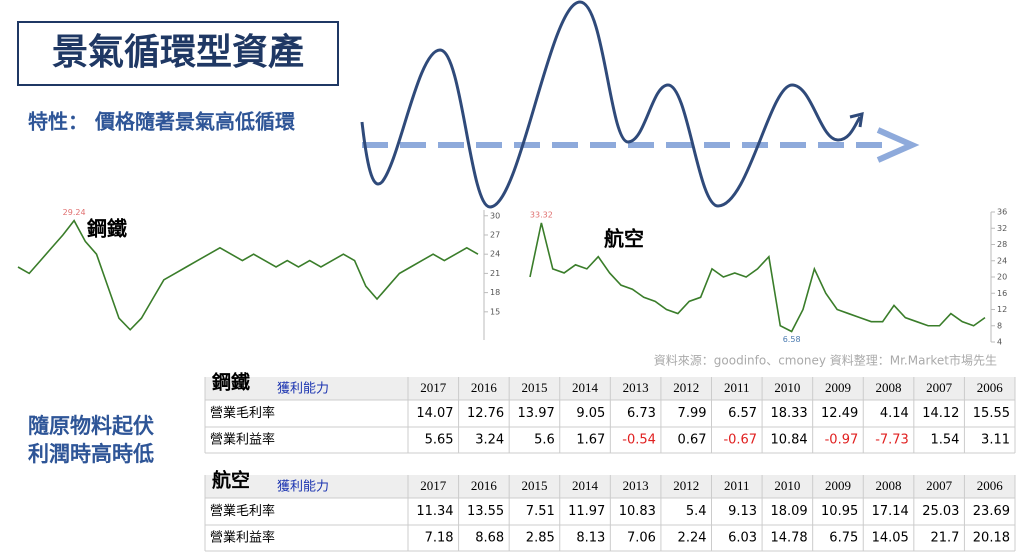  Describe the element at coordinates (536, 413) in the screenshot. I see `cell: 13.97` at that location.